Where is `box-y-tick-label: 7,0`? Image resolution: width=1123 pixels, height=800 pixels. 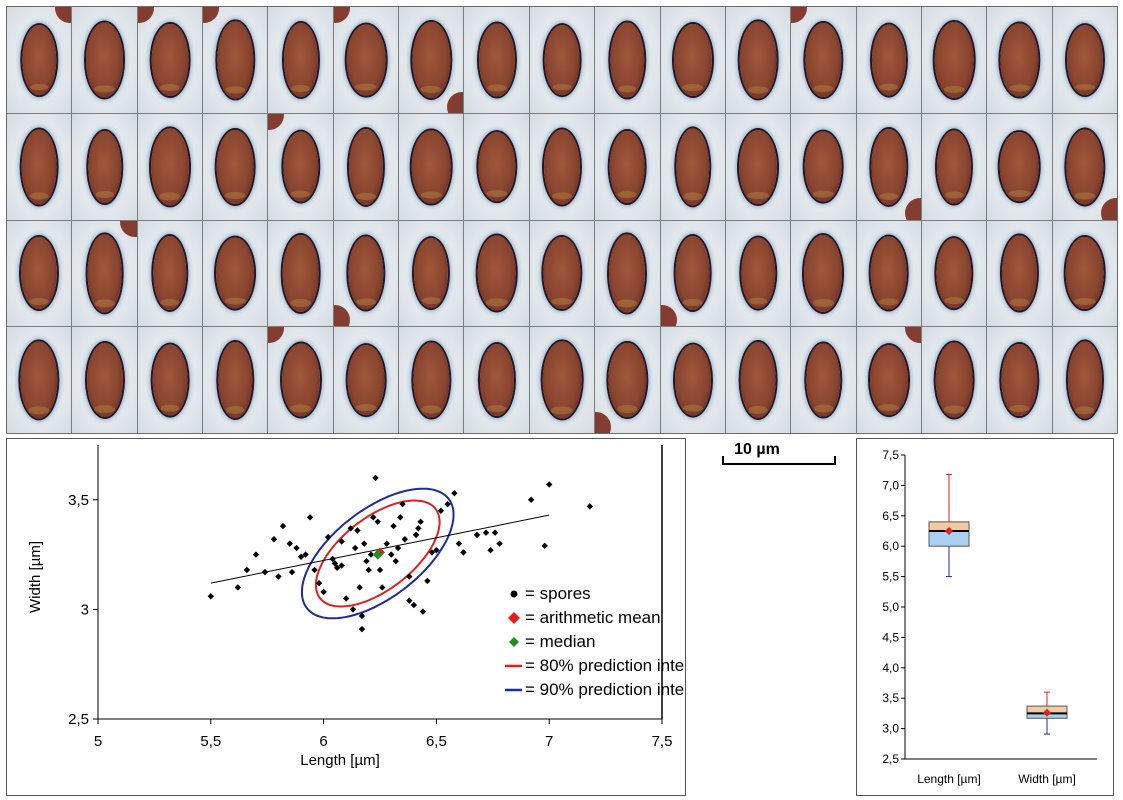 box-y-tick-label: 7,0 is located at coordinates (890, 485).